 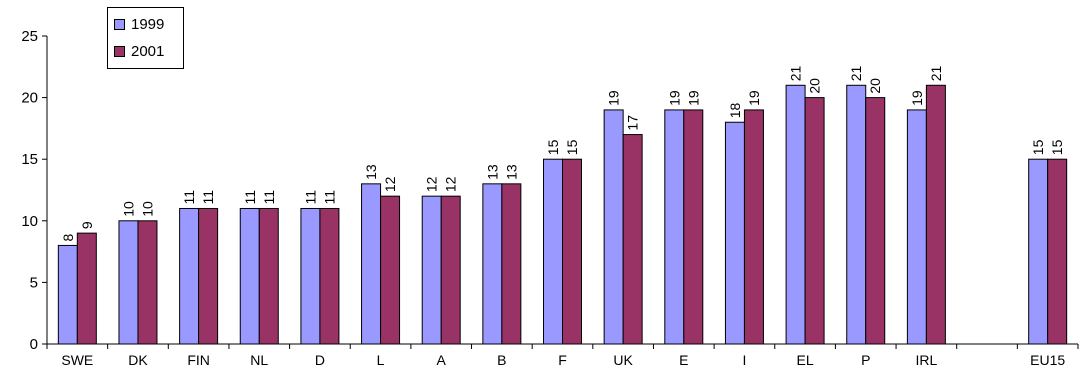 What do you see at coordinates (34, 282) in the screenshot?
I see `y-tick-label: 5` at bounding box center [34, 282].